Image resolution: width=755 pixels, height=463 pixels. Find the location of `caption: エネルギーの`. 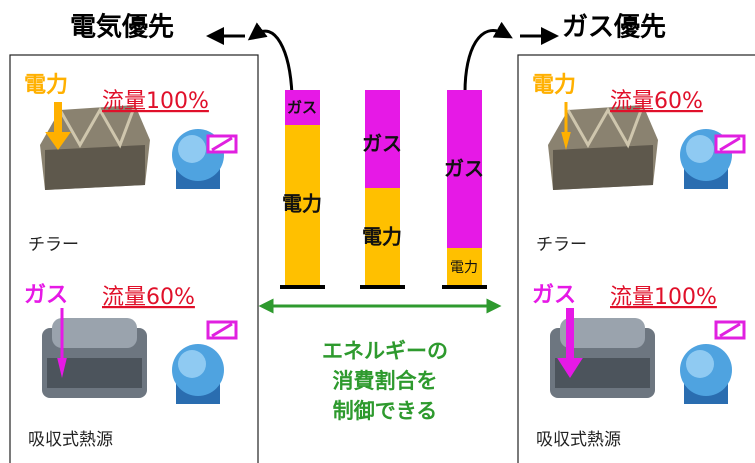

caption: エネルギーの is located at coordinates (385, 351).